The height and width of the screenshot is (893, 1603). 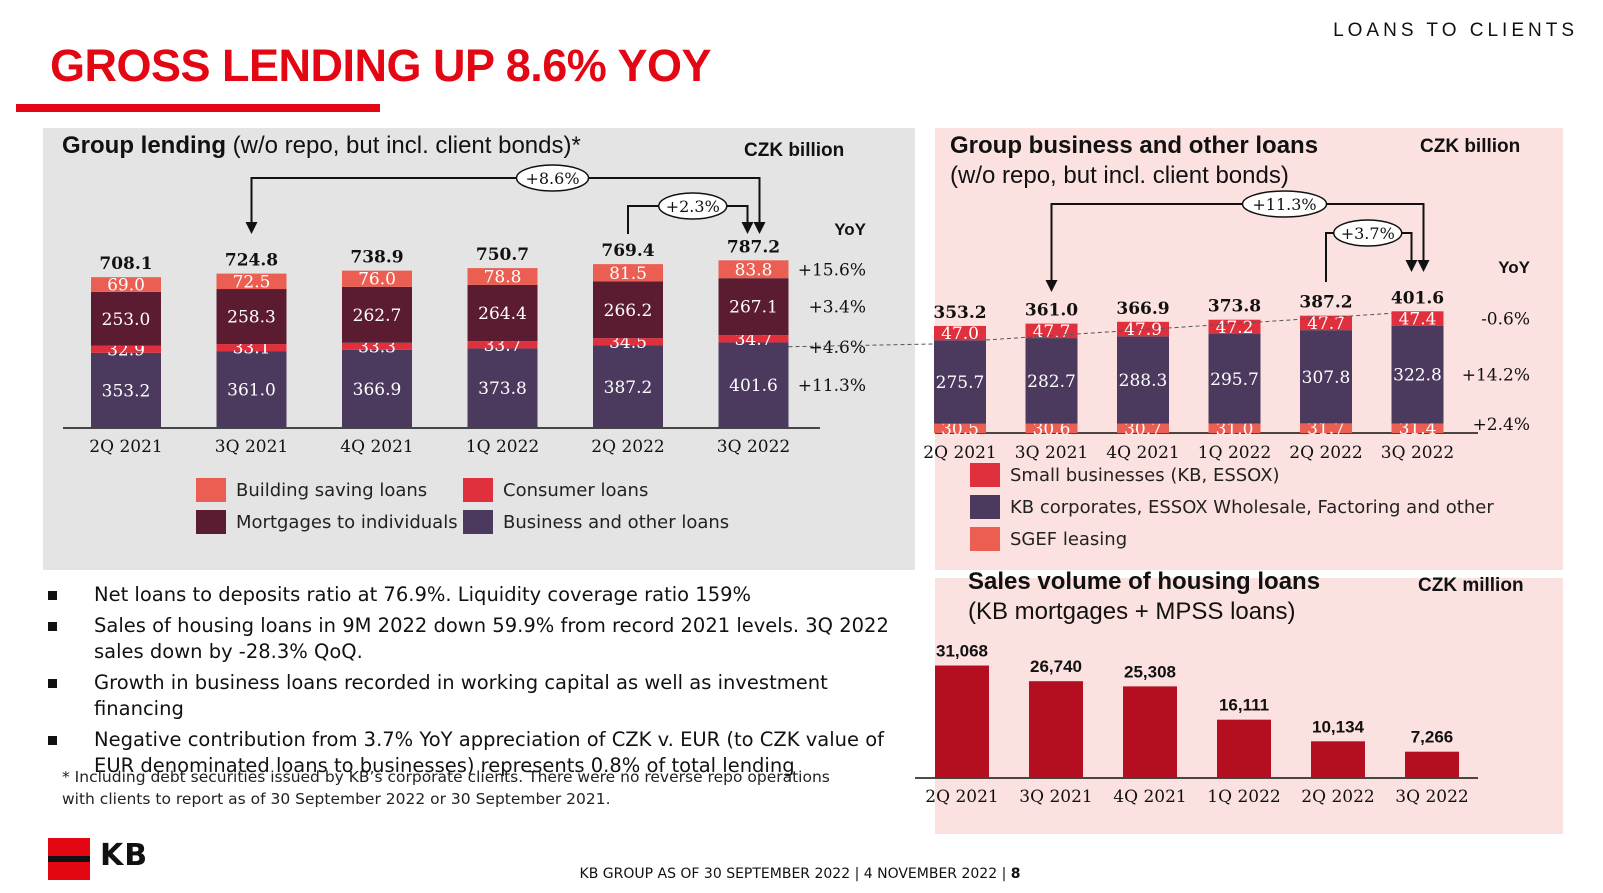 What do you see at coordinates (576, 490) in the screenshot?
I see `legend-label: Consumer loans` at bounding box center [576, 490].